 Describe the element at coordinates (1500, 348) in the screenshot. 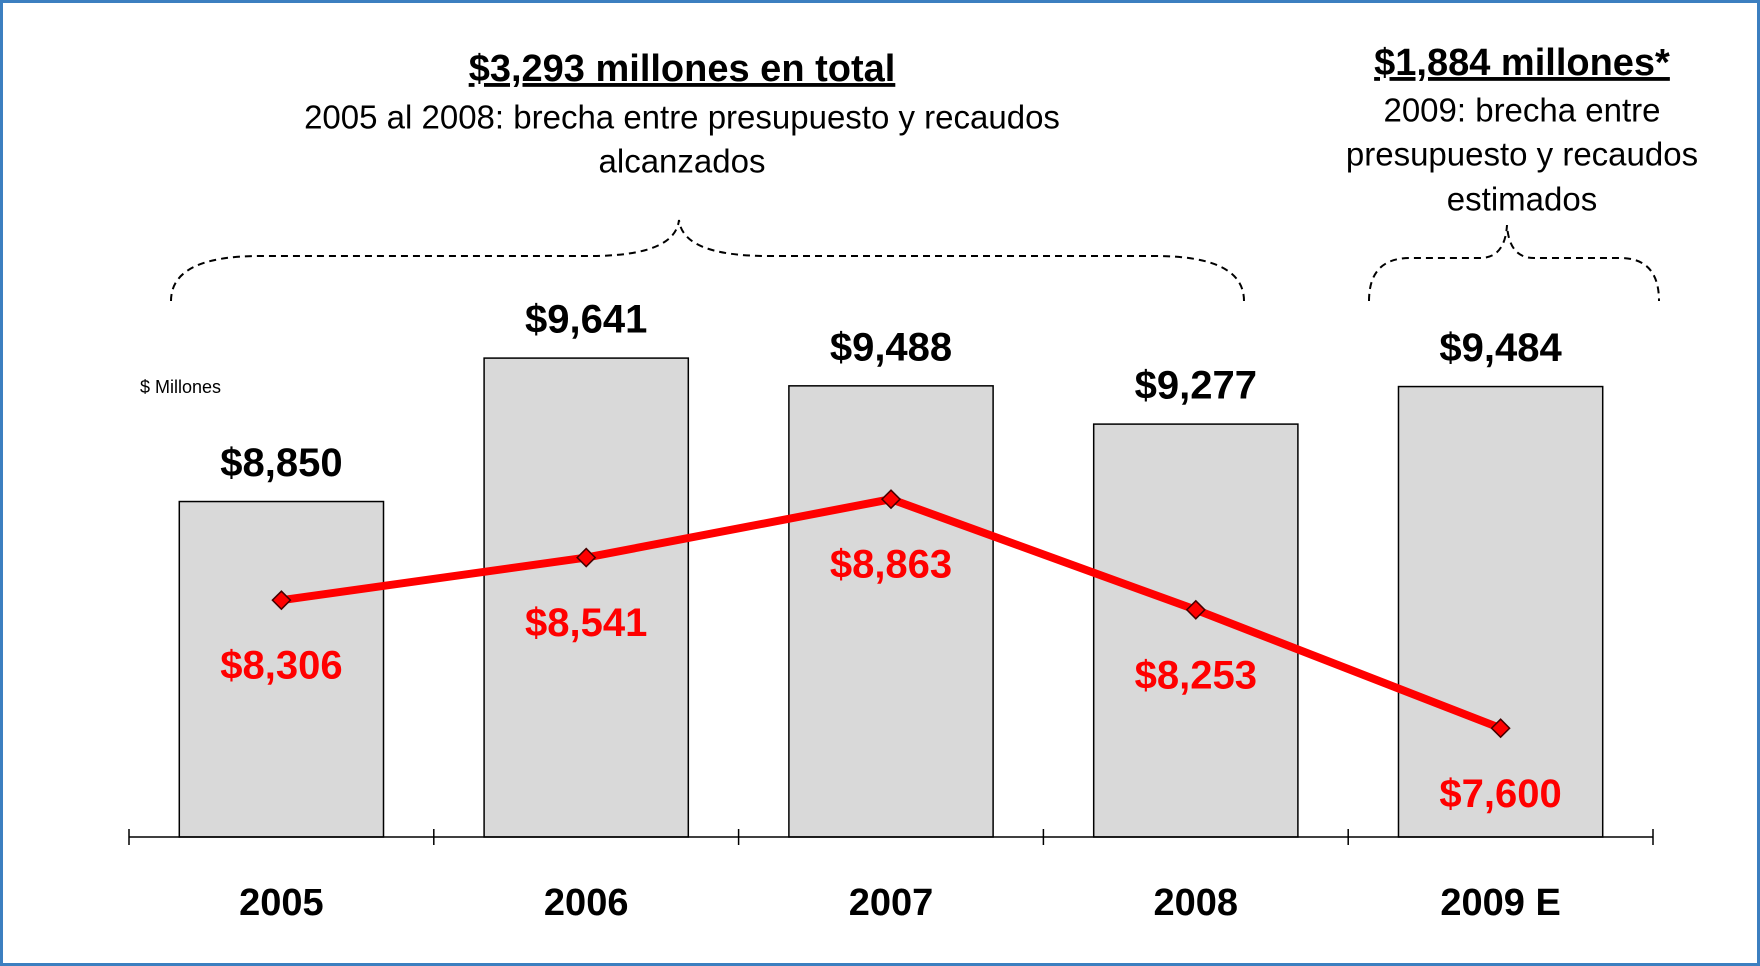

I see `bar-value-label: $9,484` at that location.